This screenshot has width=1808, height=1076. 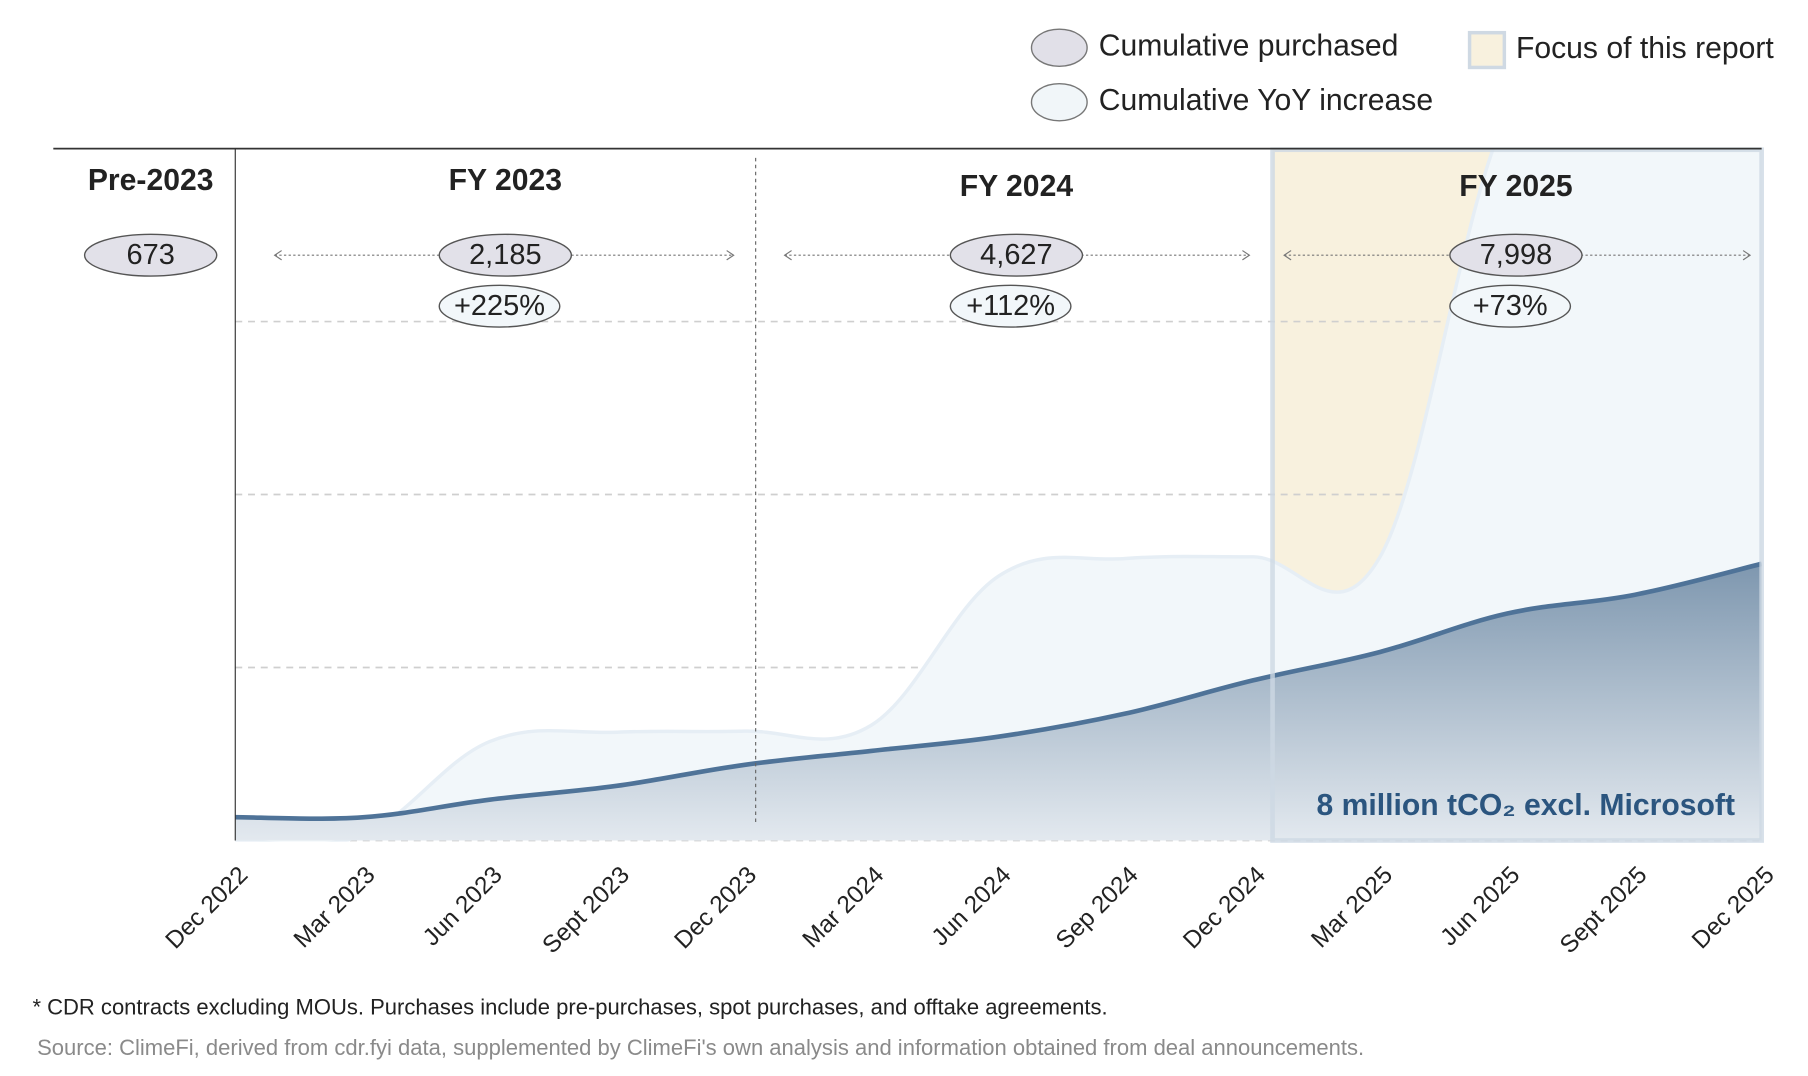 I want to click on x-tick-label: Jun 2025, so click(x=1480, y=906).